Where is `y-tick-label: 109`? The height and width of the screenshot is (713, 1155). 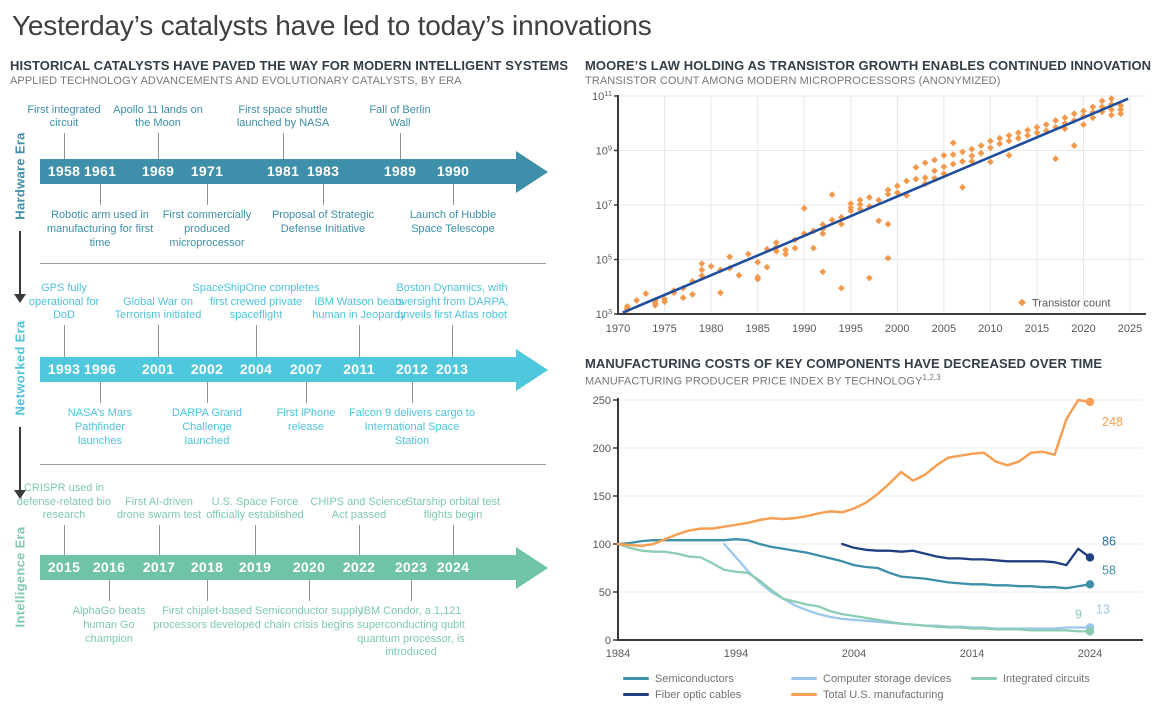
y-tick-label: 109 is located at coordinates (604, 151).